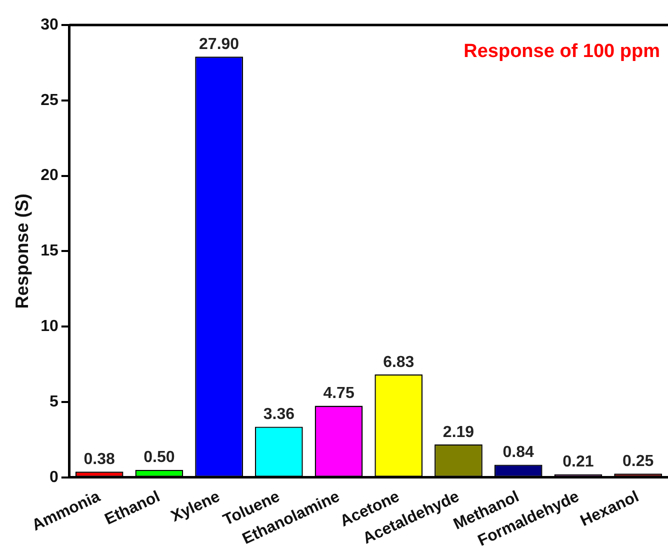 The image size is (668, 553). What do you see at coordinates (638, 461) in the screenshot?
I see `data-label: 0.25` at bounding box center [638, 461].